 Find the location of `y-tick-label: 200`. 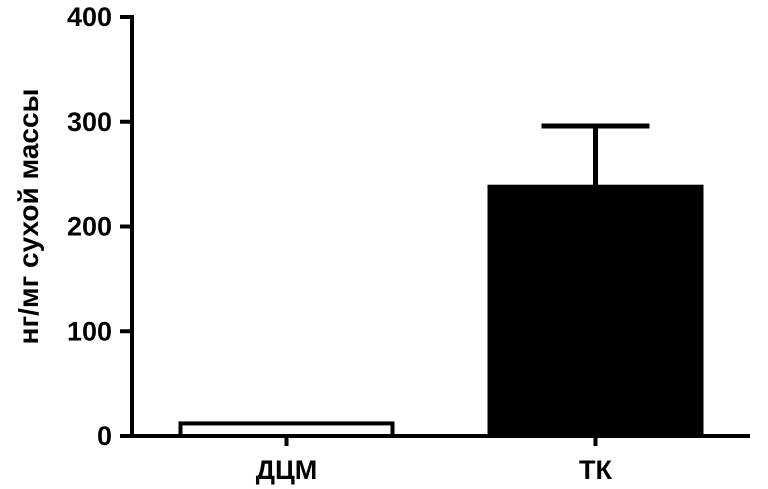

y-tick-label: 200 is located at coordinates (89, 227).